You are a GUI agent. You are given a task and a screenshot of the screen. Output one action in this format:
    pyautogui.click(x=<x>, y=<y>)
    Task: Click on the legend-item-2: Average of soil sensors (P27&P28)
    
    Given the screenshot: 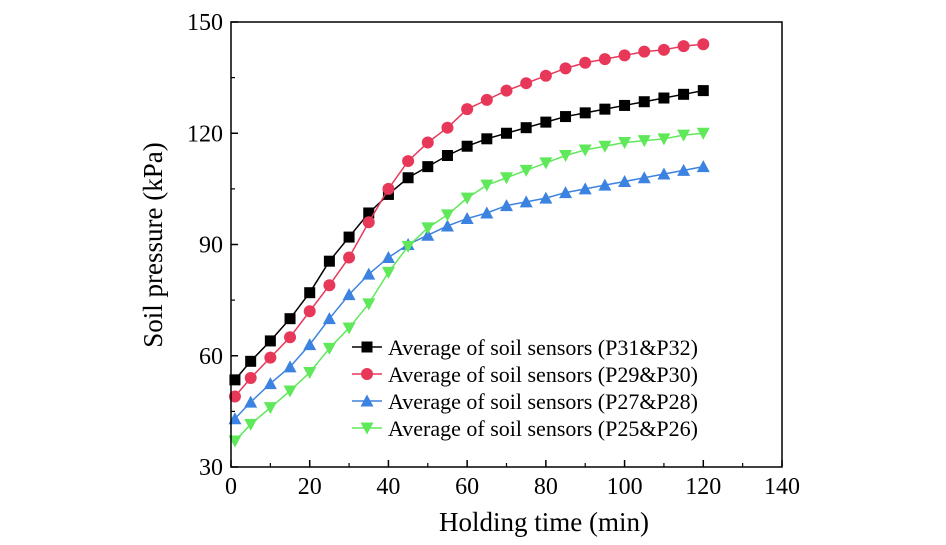 What is the action you would take?
    pyautogui.click(x=525, y=401)
    